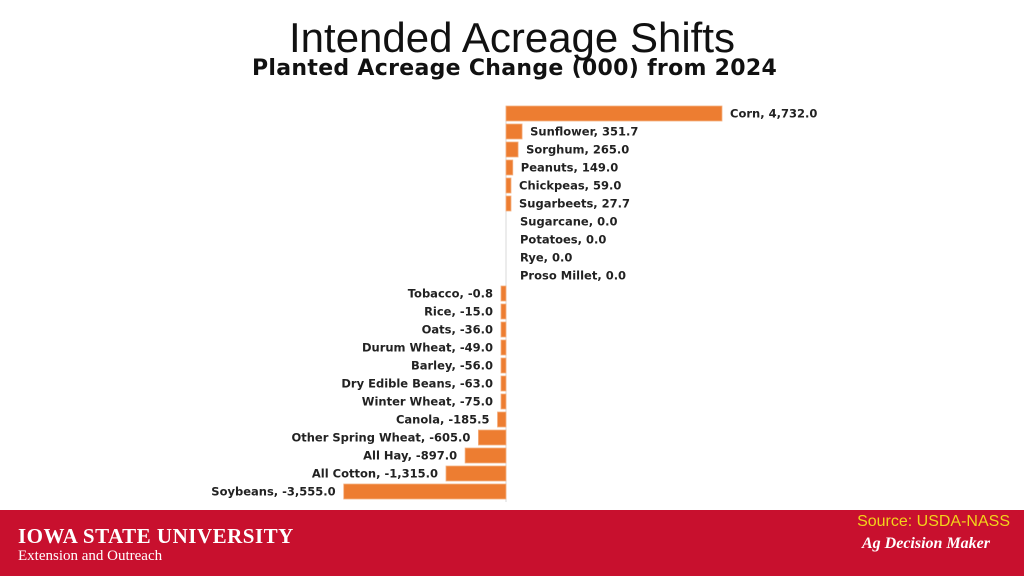  What do you see at coordinates (509, 167) in the screenshot?
I see `bar-peanuts` at bounding box center [509, 167].